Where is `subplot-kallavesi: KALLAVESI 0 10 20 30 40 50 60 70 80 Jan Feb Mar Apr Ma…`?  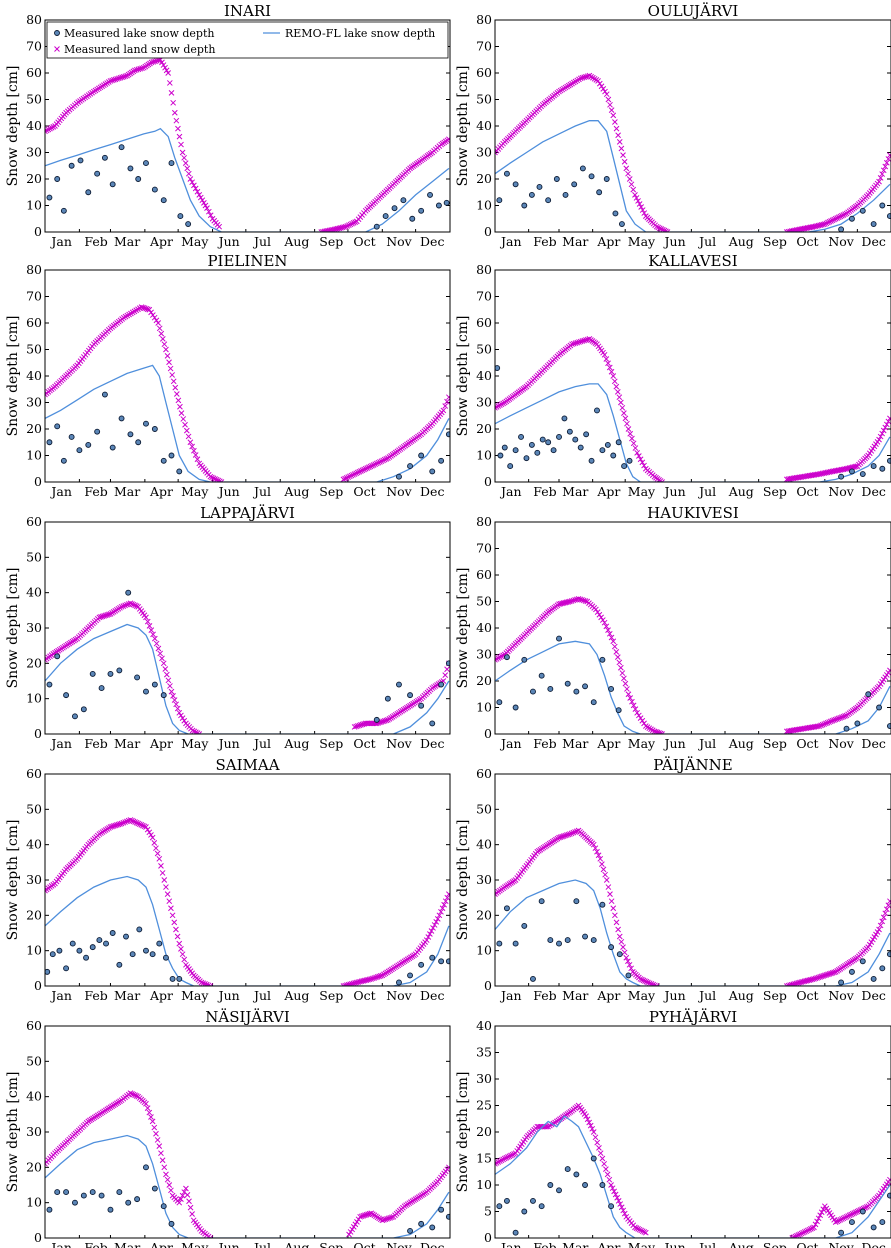 subplot-kallavesi: KALLAVESI 0 10 20 30 40 50 60 70 80 Jan Feb Mar Apr Ma… is located at coordinates (673, 375).